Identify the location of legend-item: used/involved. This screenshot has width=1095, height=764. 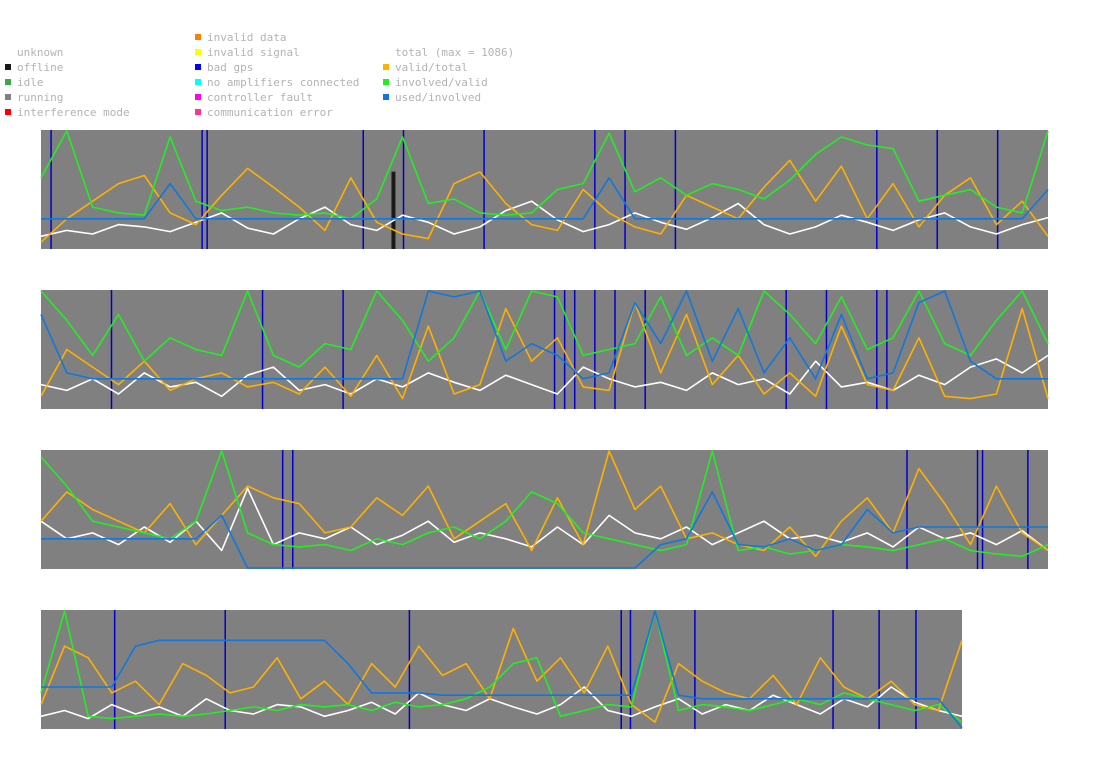
(432, 97).